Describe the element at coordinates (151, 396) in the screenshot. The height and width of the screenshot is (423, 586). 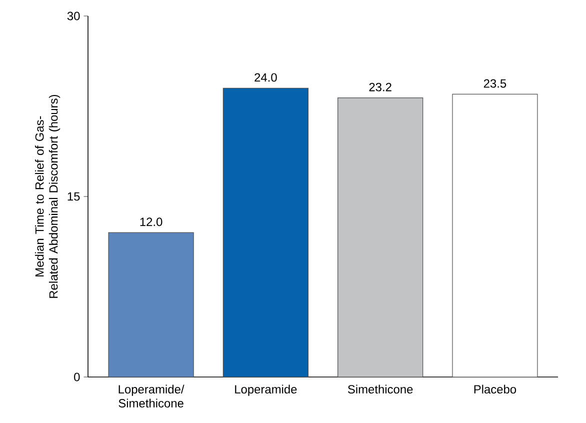
I see `x-tick-label: Loperamide/ Simethicone` at that location.